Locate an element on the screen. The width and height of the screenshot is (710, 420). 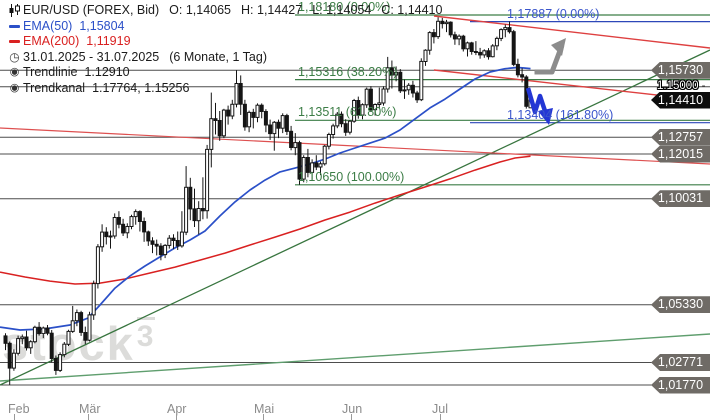
low-value: 1,14054 is located at coordinates (349, 10).